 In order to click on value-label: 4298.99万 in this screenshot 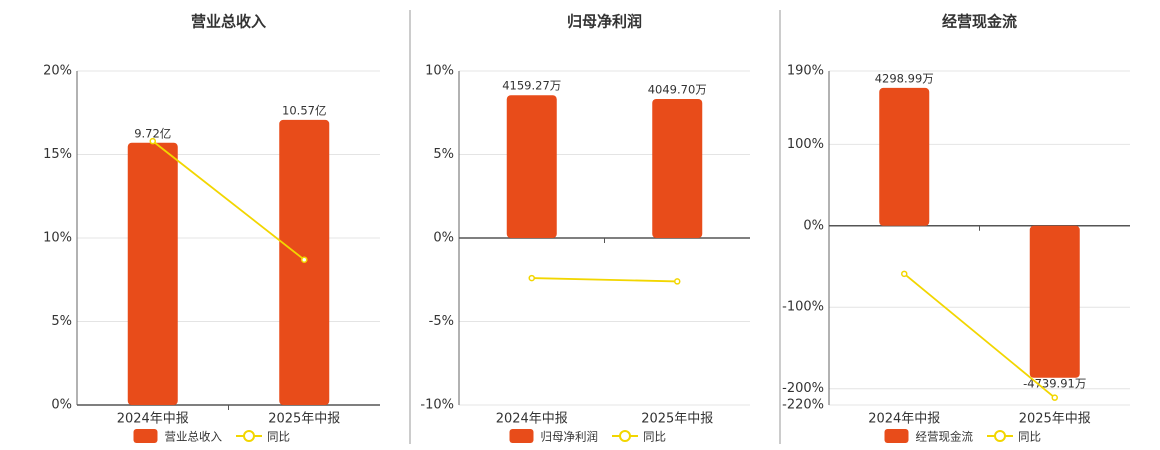, I will do `click(904, 78)`.